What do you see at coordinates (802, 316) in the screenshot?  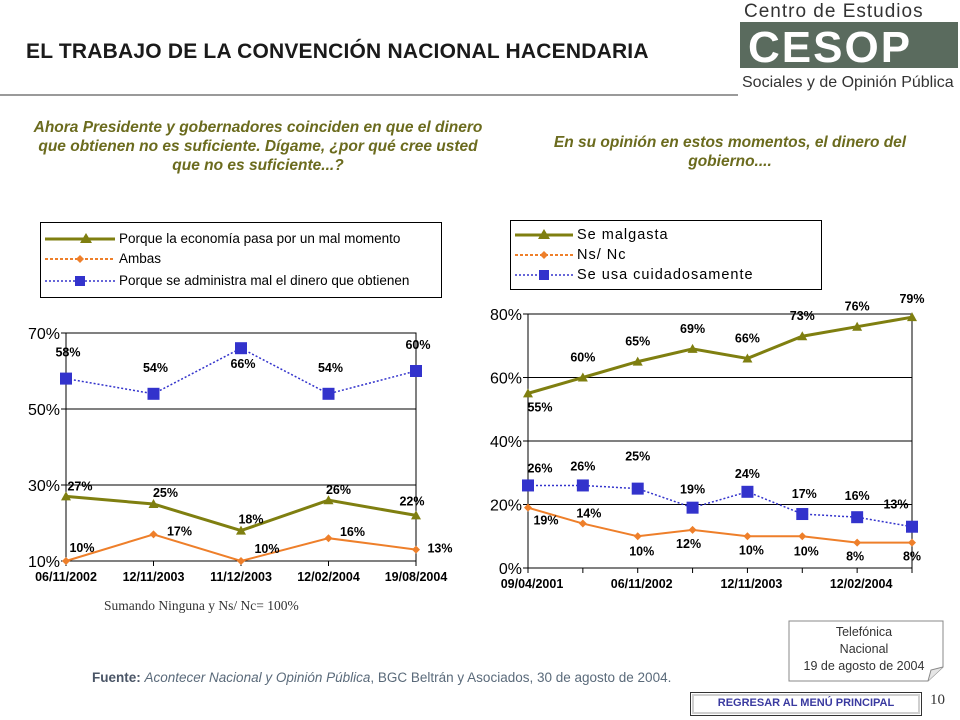 I see `data-label: 73%` at bounding box center [802, 316].